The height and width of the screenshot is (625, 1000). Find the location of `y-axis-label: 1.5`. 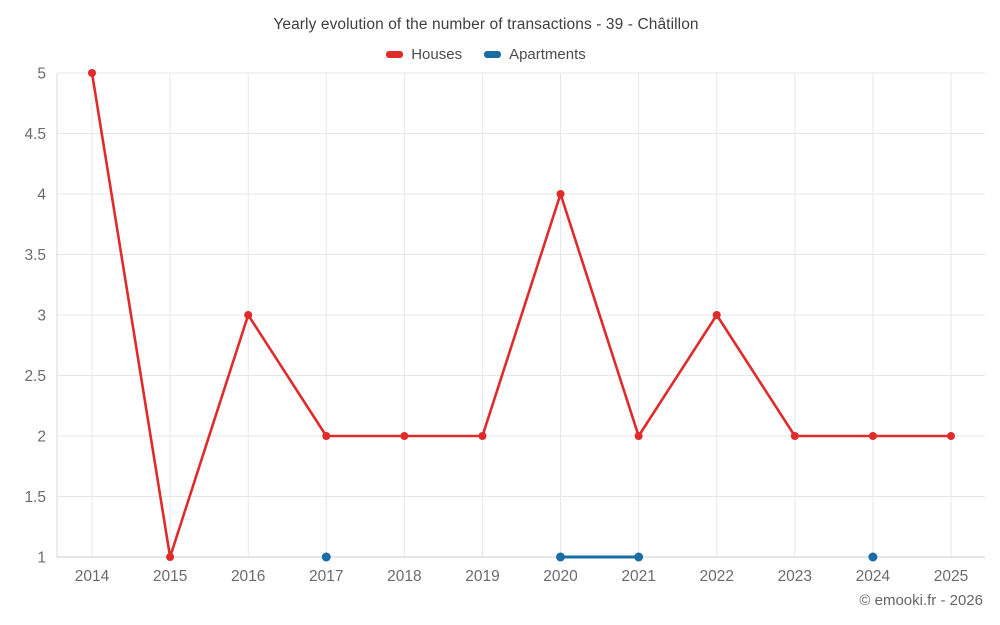

y-axis-label: 1.5 is located at coordinates (35, 497).